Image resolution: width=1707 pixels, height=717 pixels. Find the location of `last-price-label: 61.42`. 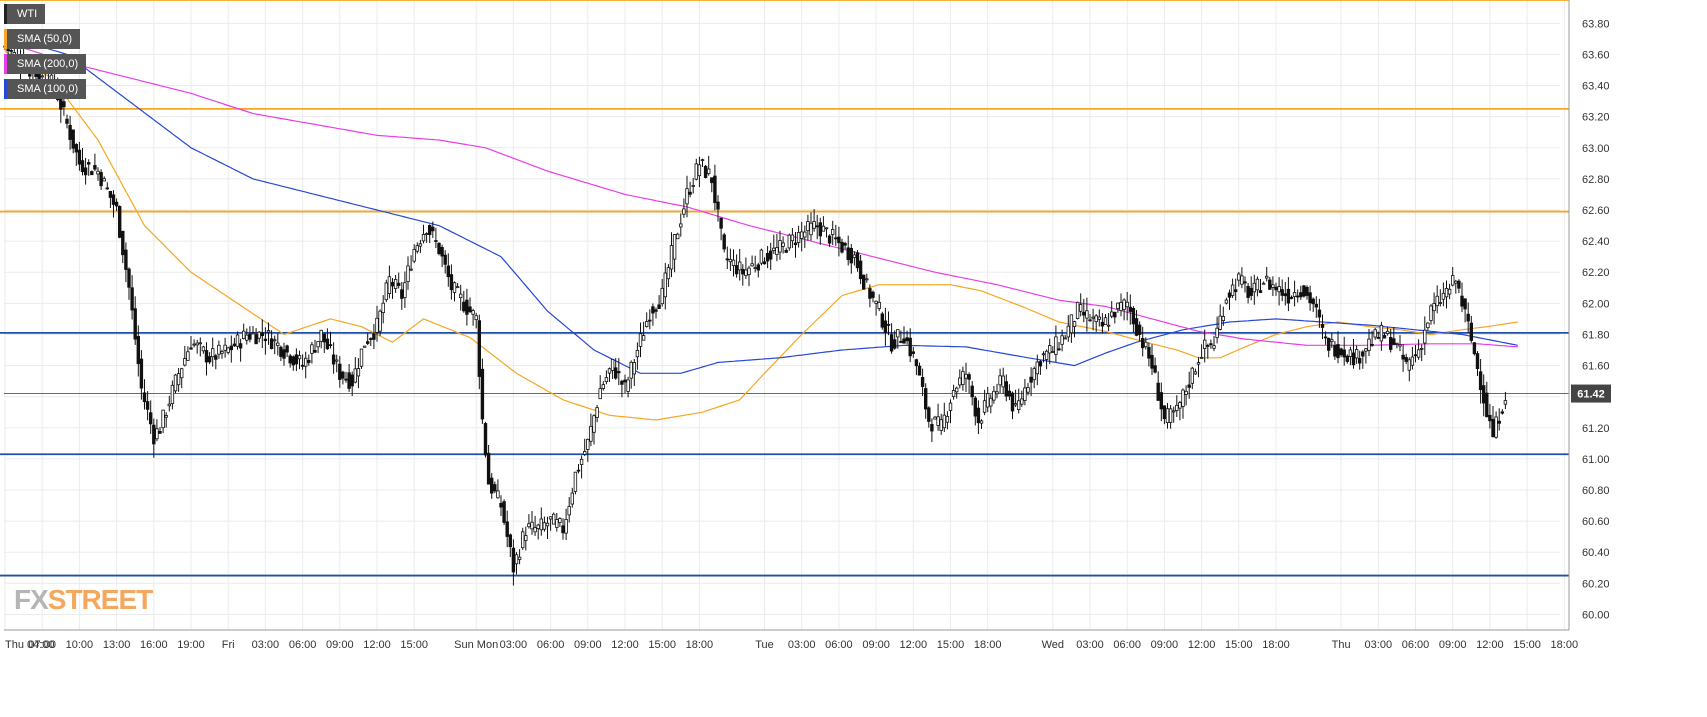

last-price-label: 61.42 is located at coordinates (1591, 395).